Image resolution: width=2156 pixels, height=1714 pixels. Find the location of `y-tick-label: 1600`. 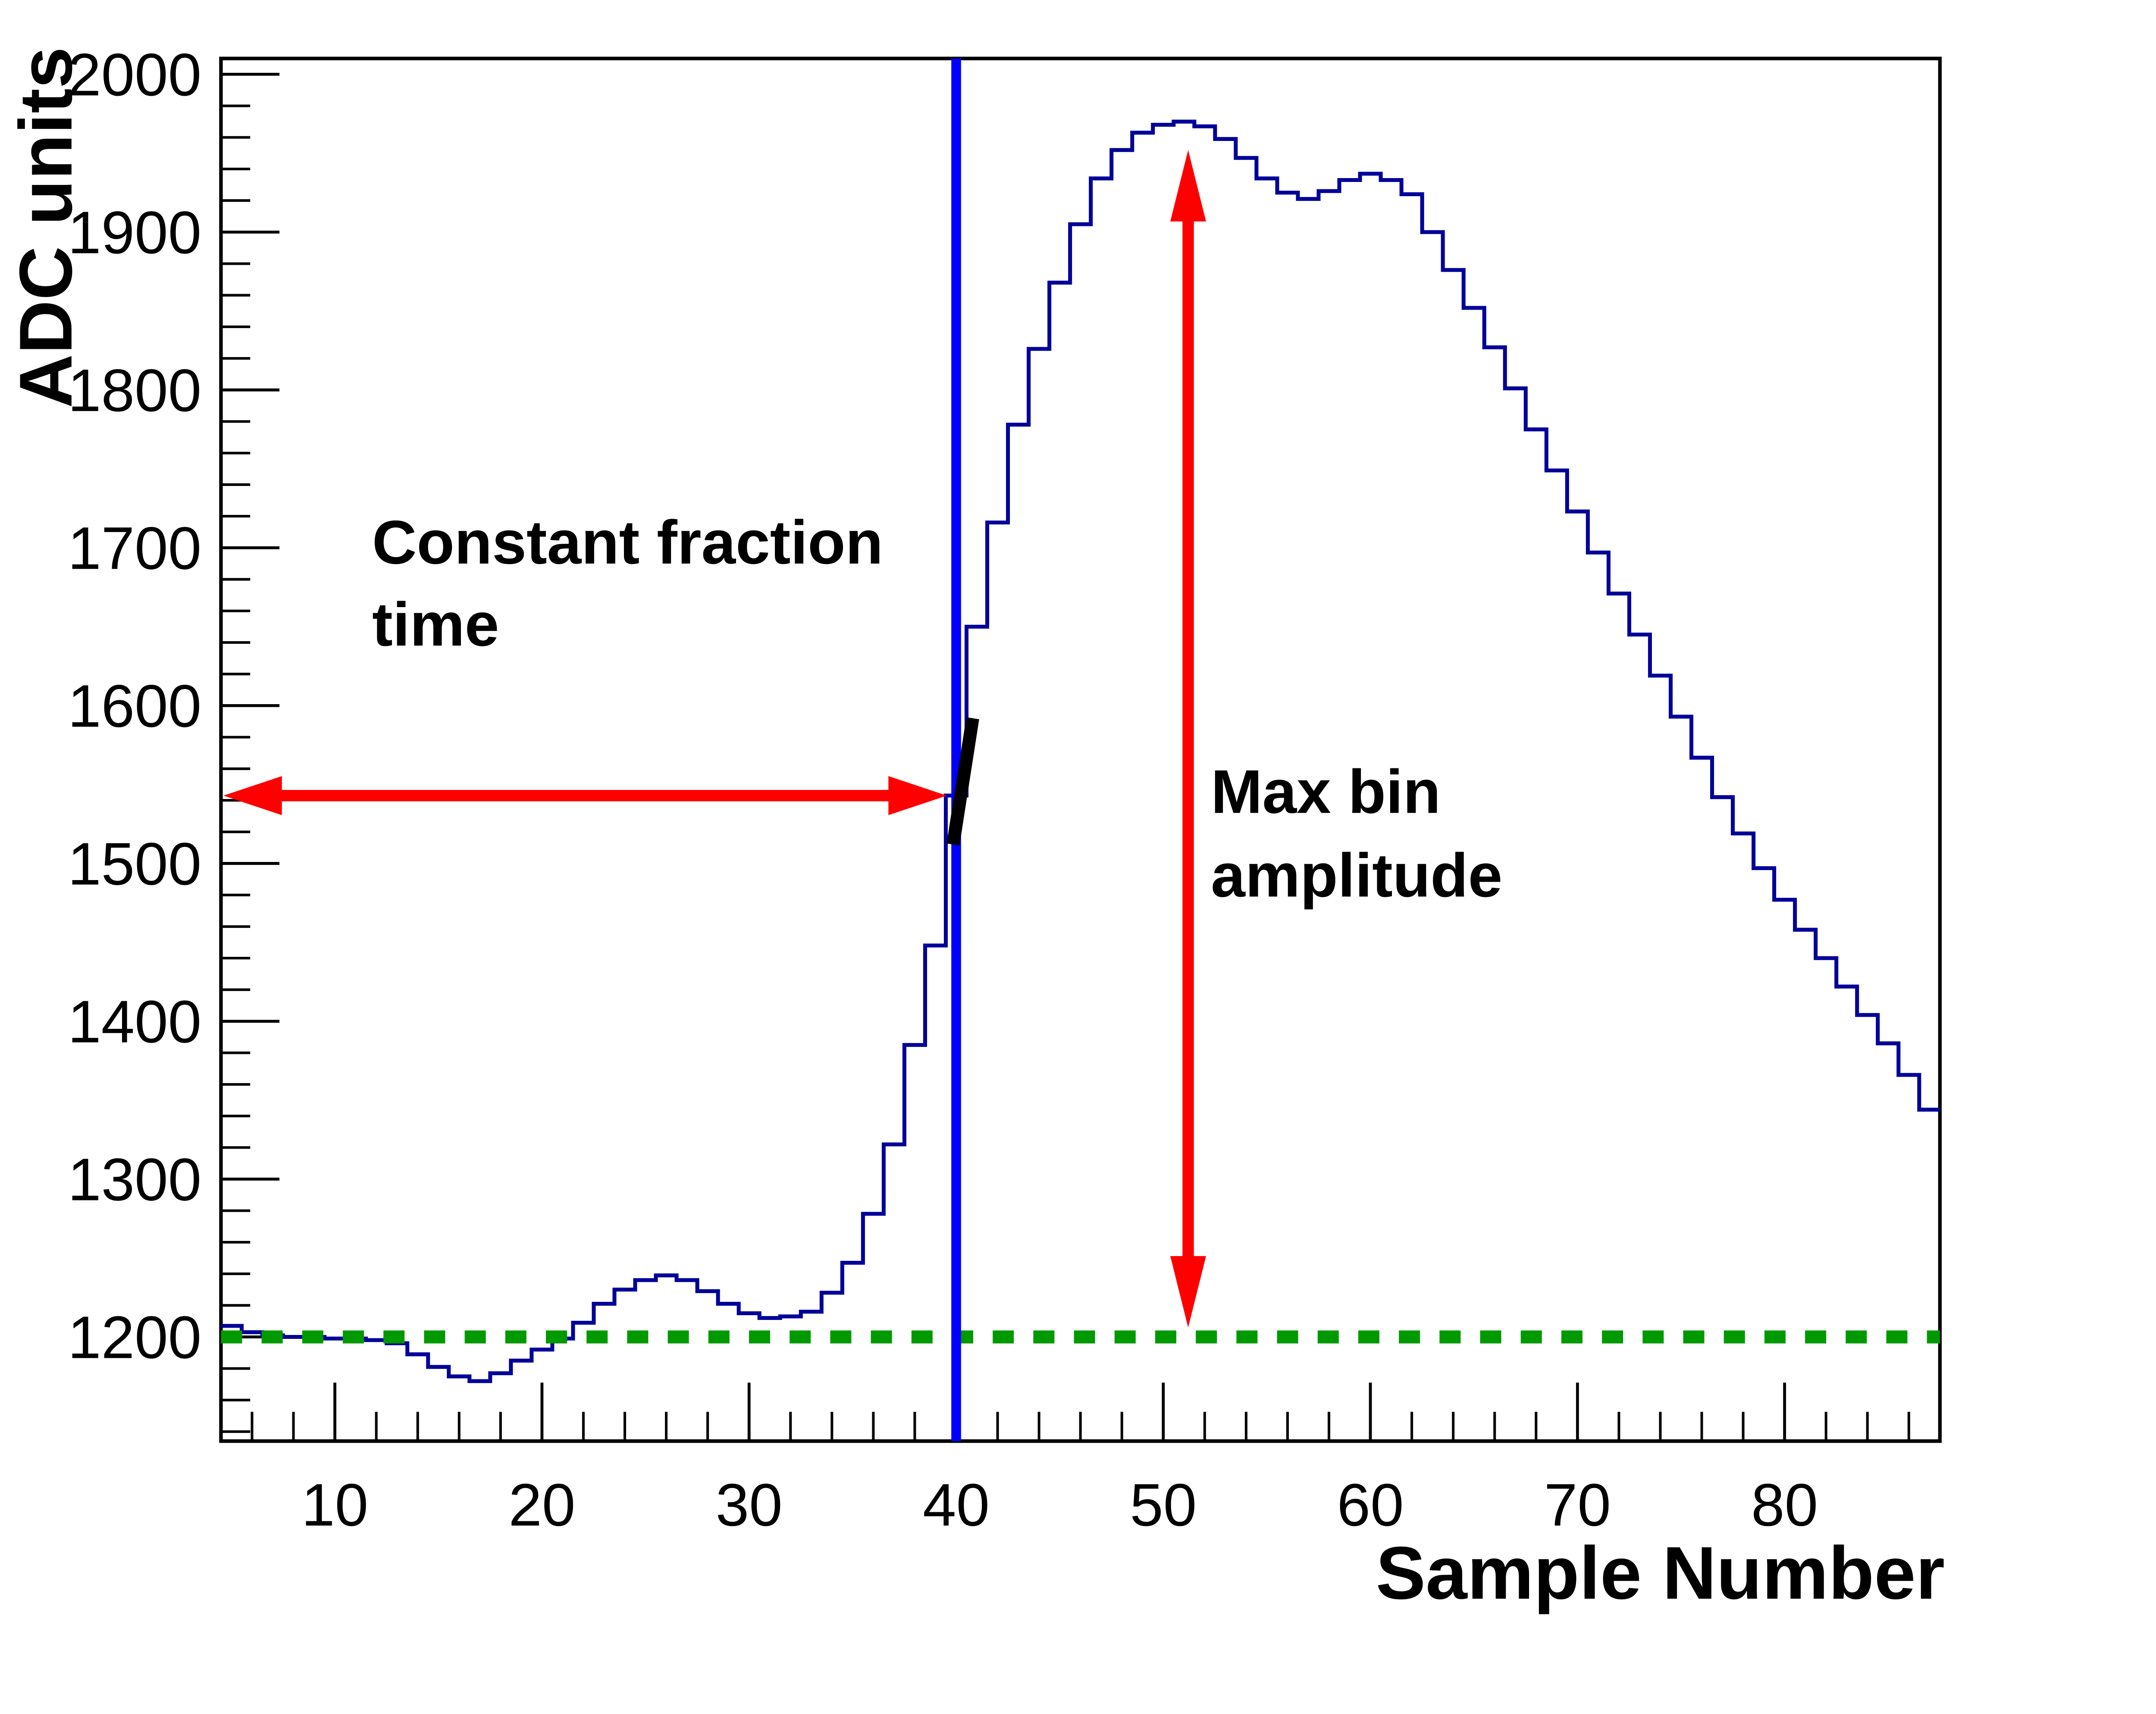

y-tick-label: 1600 is located at coordinates (134, 705).